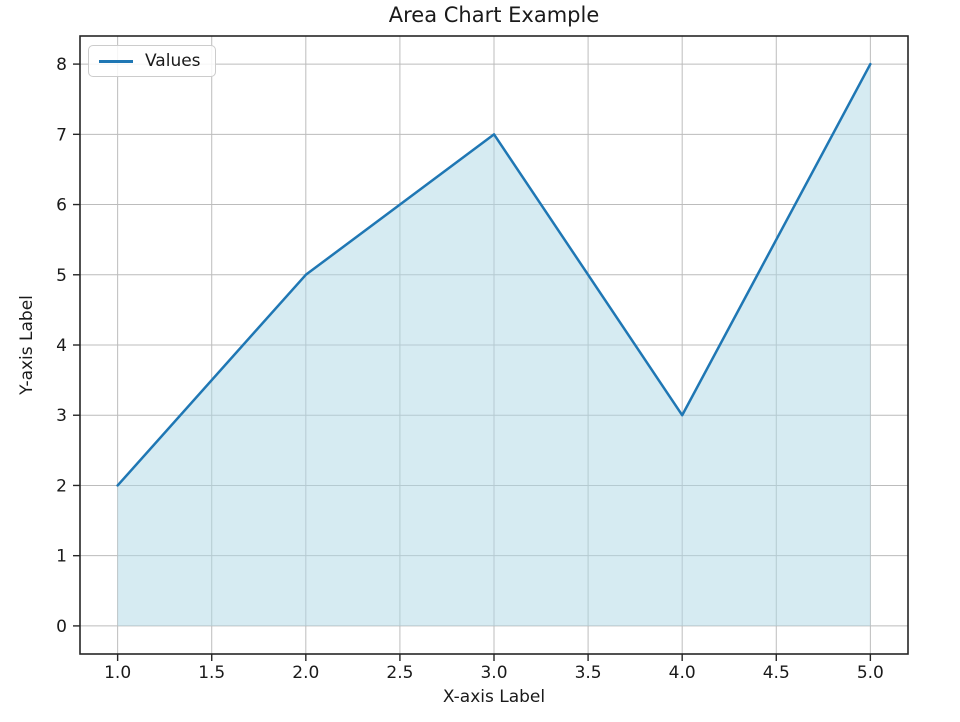  What do you see at coordinates (494, 697) in the screenshot?
I see `x-axis-label: X-axis Label` at bounding box center [494, 697].